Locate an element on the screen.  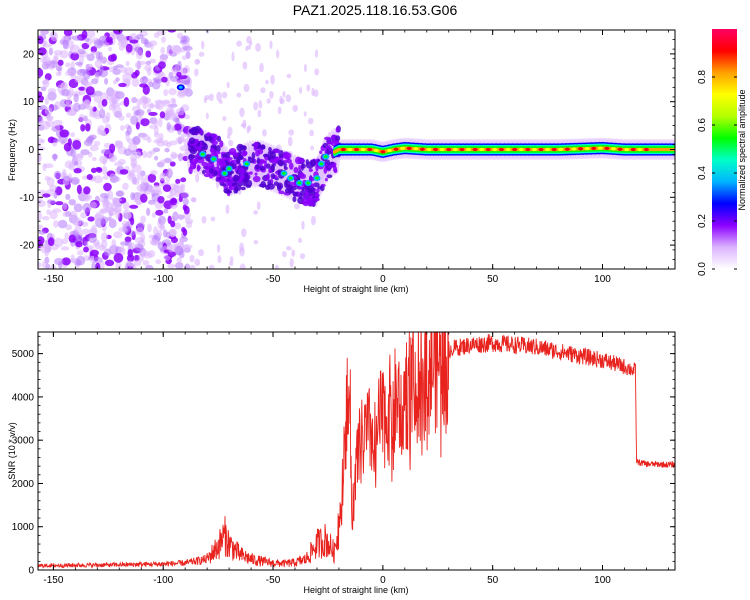
y-tick-label: -20 is located at coordinates (27, 246).